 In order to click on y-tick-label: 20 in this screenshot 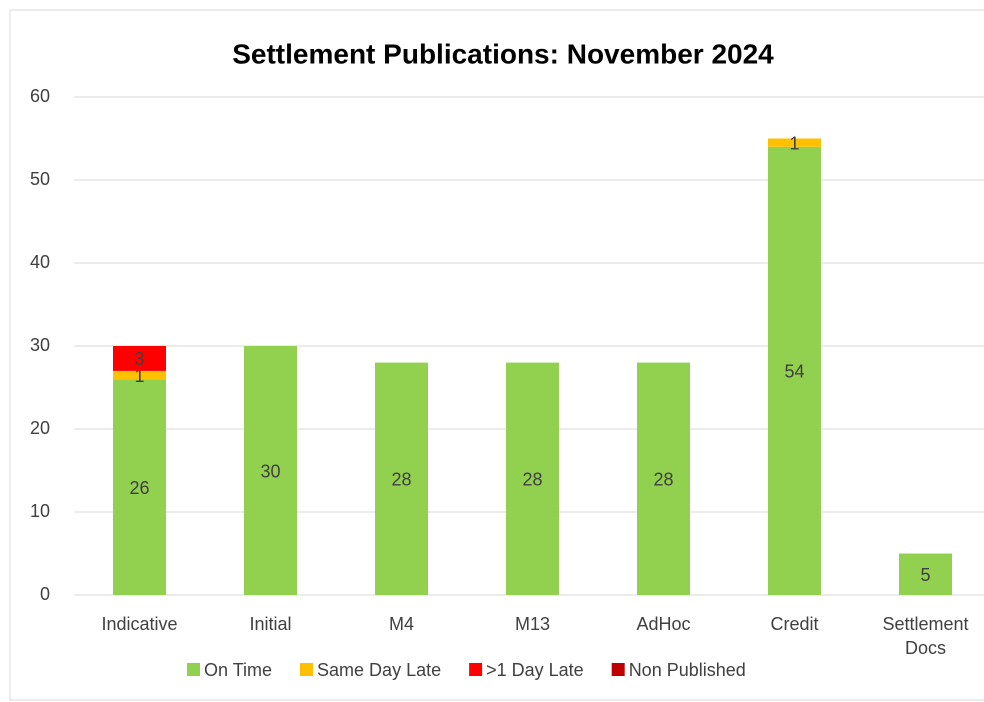, I will do `click(40, 428)`.